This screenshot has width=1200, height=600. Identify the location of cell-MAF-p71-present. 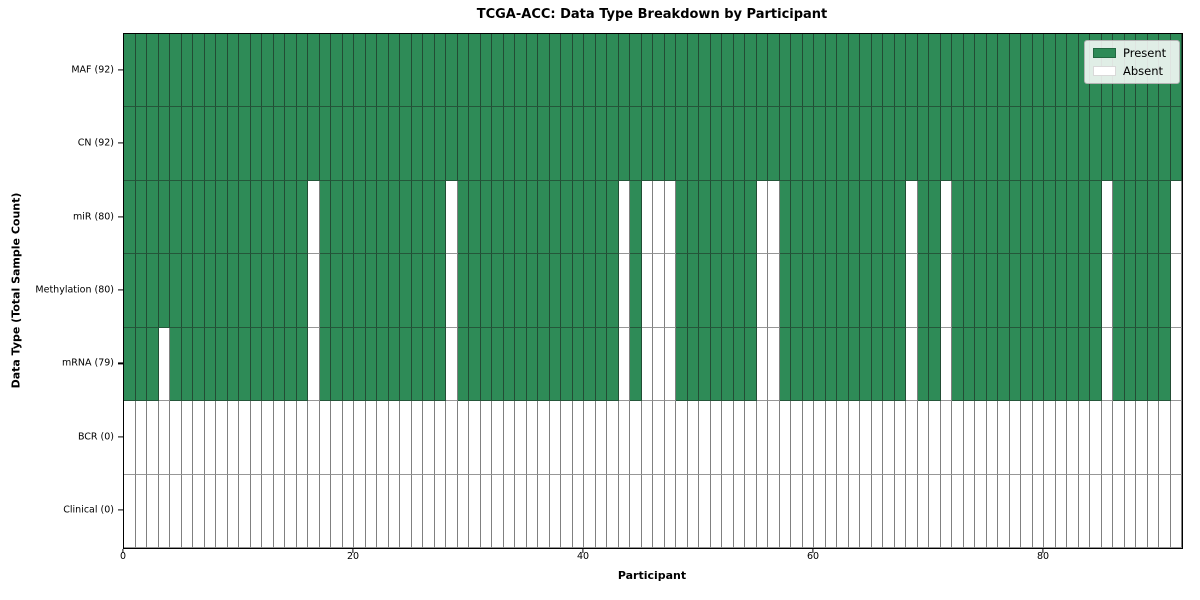
(946, 71).